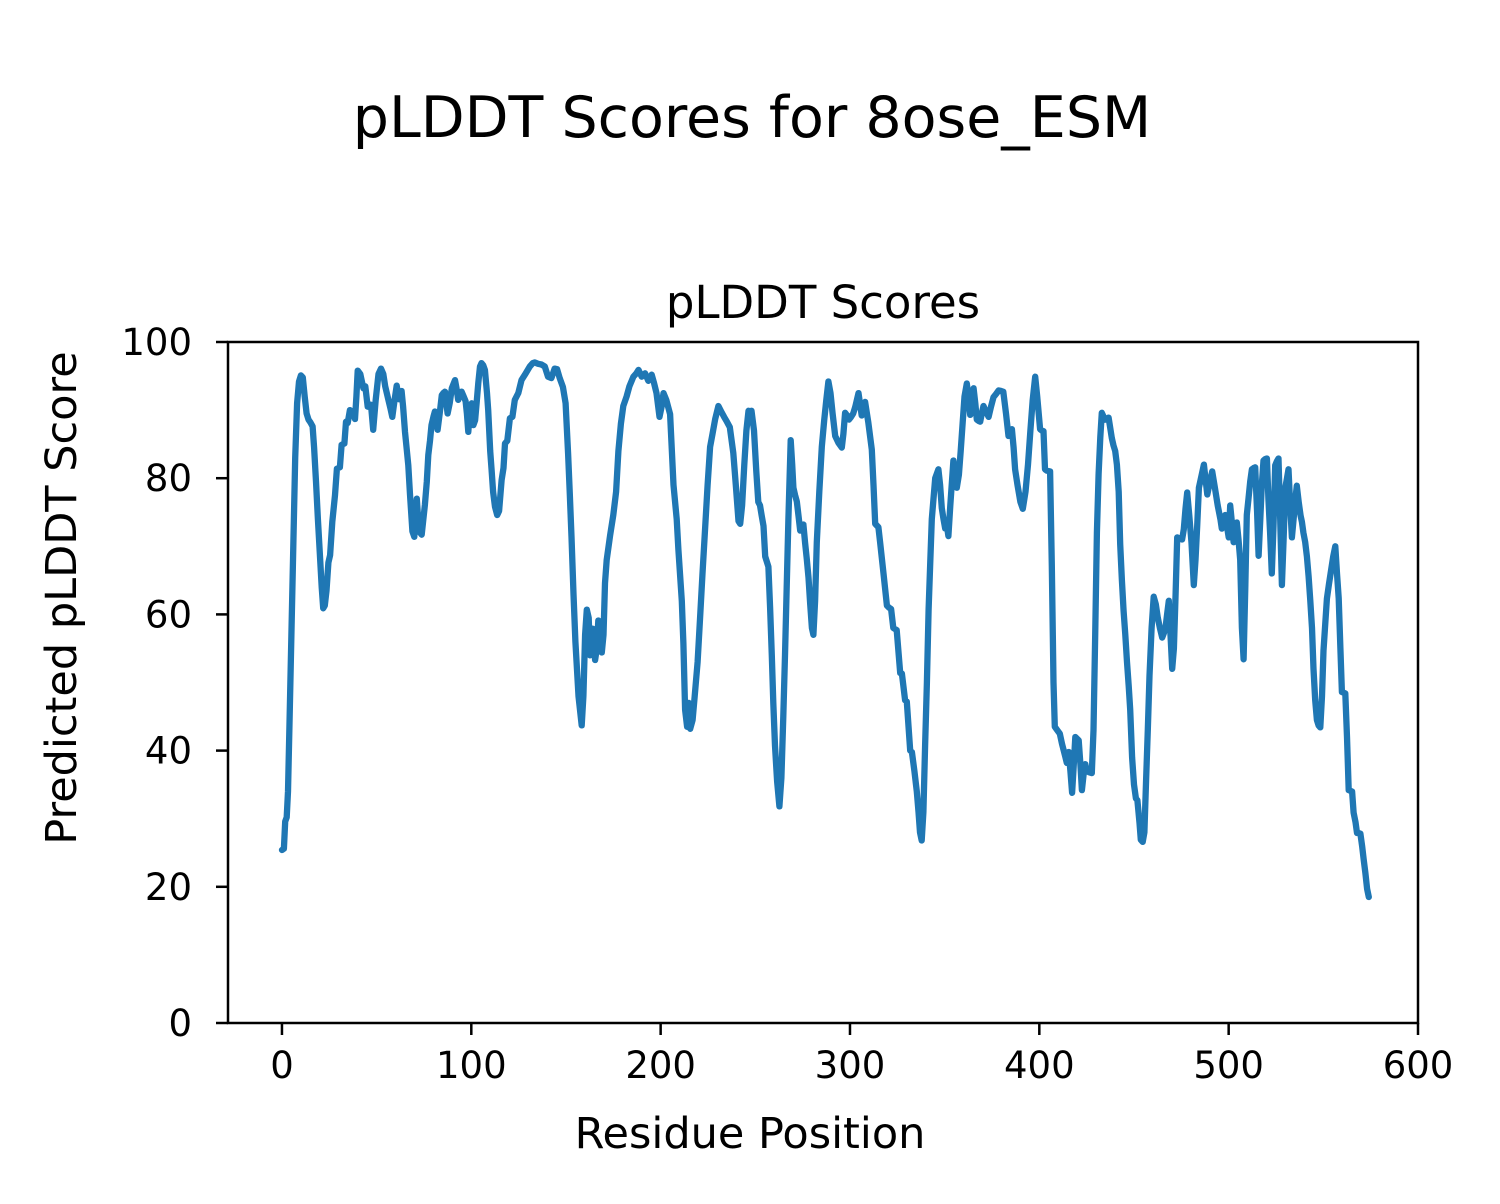 The image size is (1500, 1204). I want to click on x-tick-label: 400, so click(1039, 1065).